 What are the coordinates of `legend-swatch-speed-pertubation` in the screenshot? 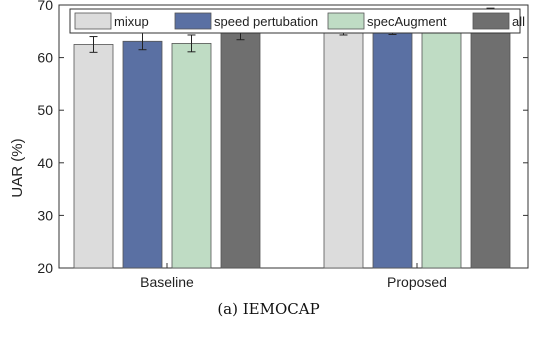 It's located at (193, 21).